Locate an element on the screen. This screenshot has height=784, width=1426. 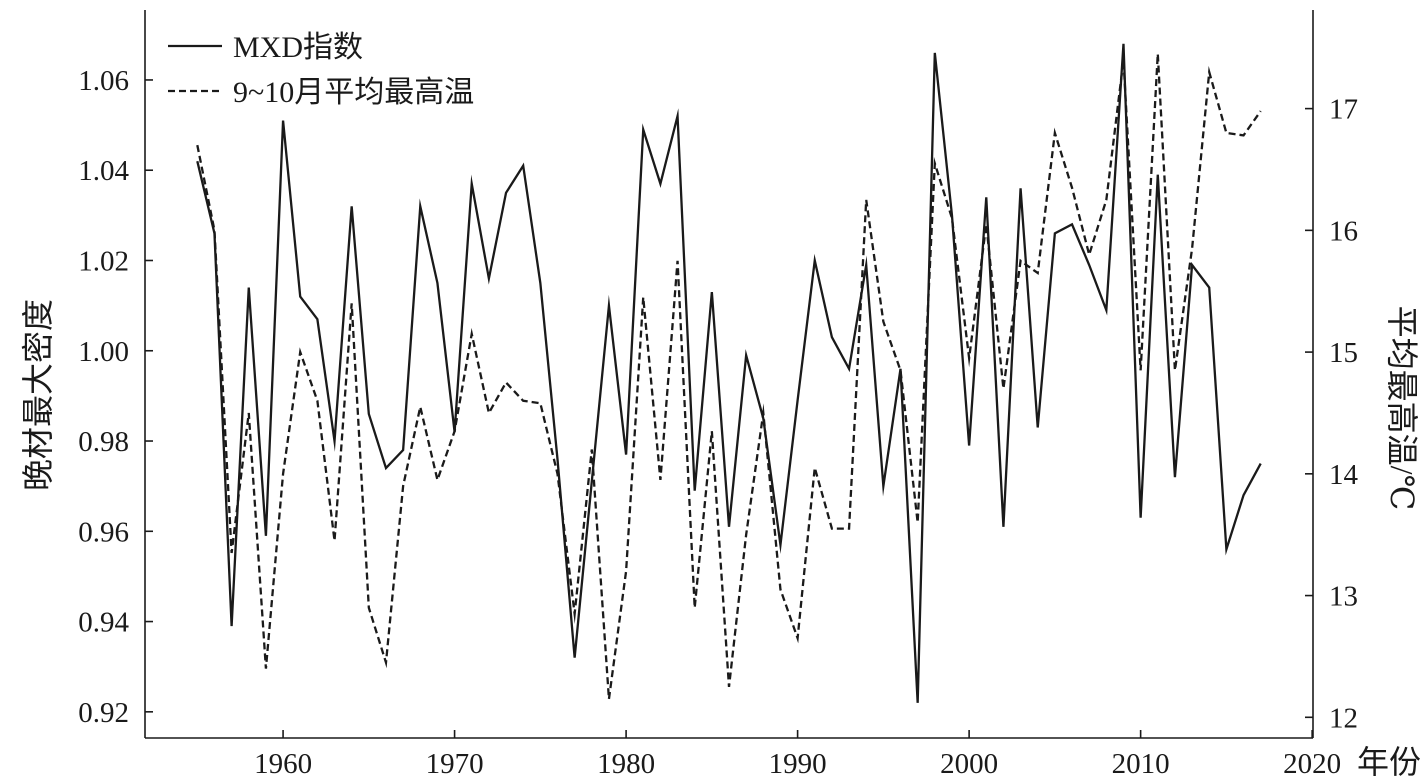
y-right-tick-label: 13 is located at coordinates (1343, 597).